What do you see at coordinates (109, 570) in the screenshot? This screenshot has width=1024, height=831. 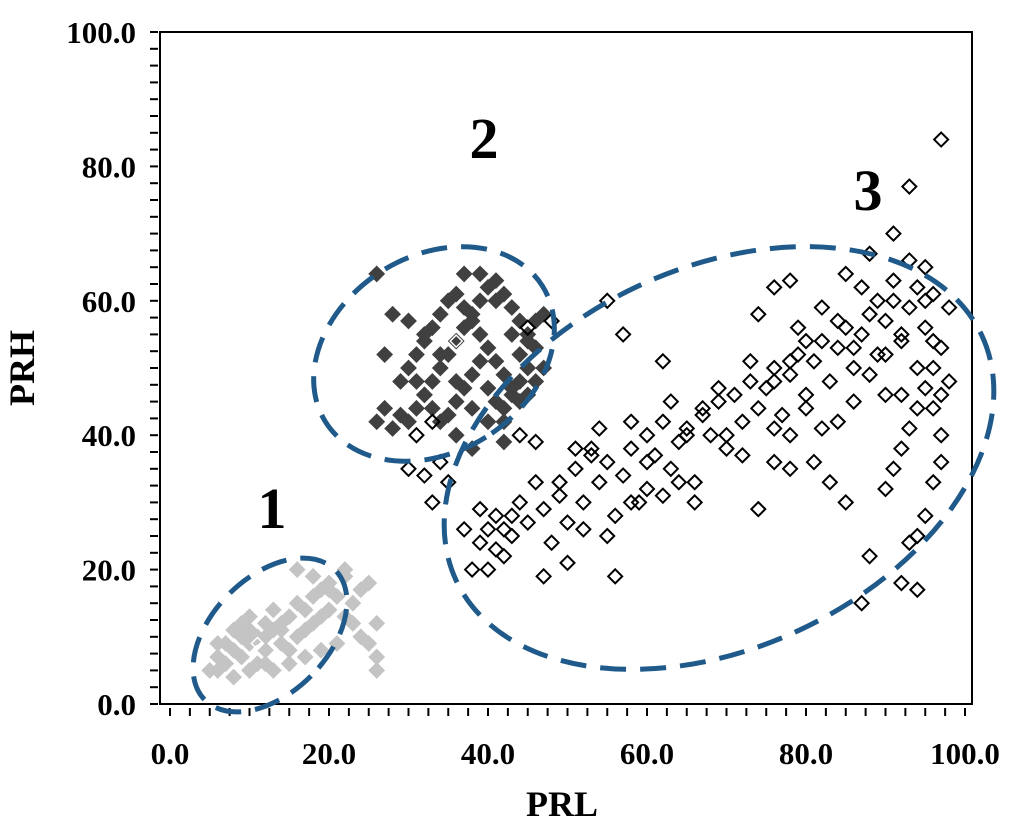 I see `y-tick-label: 20.0` at bounding box center [109, 570].